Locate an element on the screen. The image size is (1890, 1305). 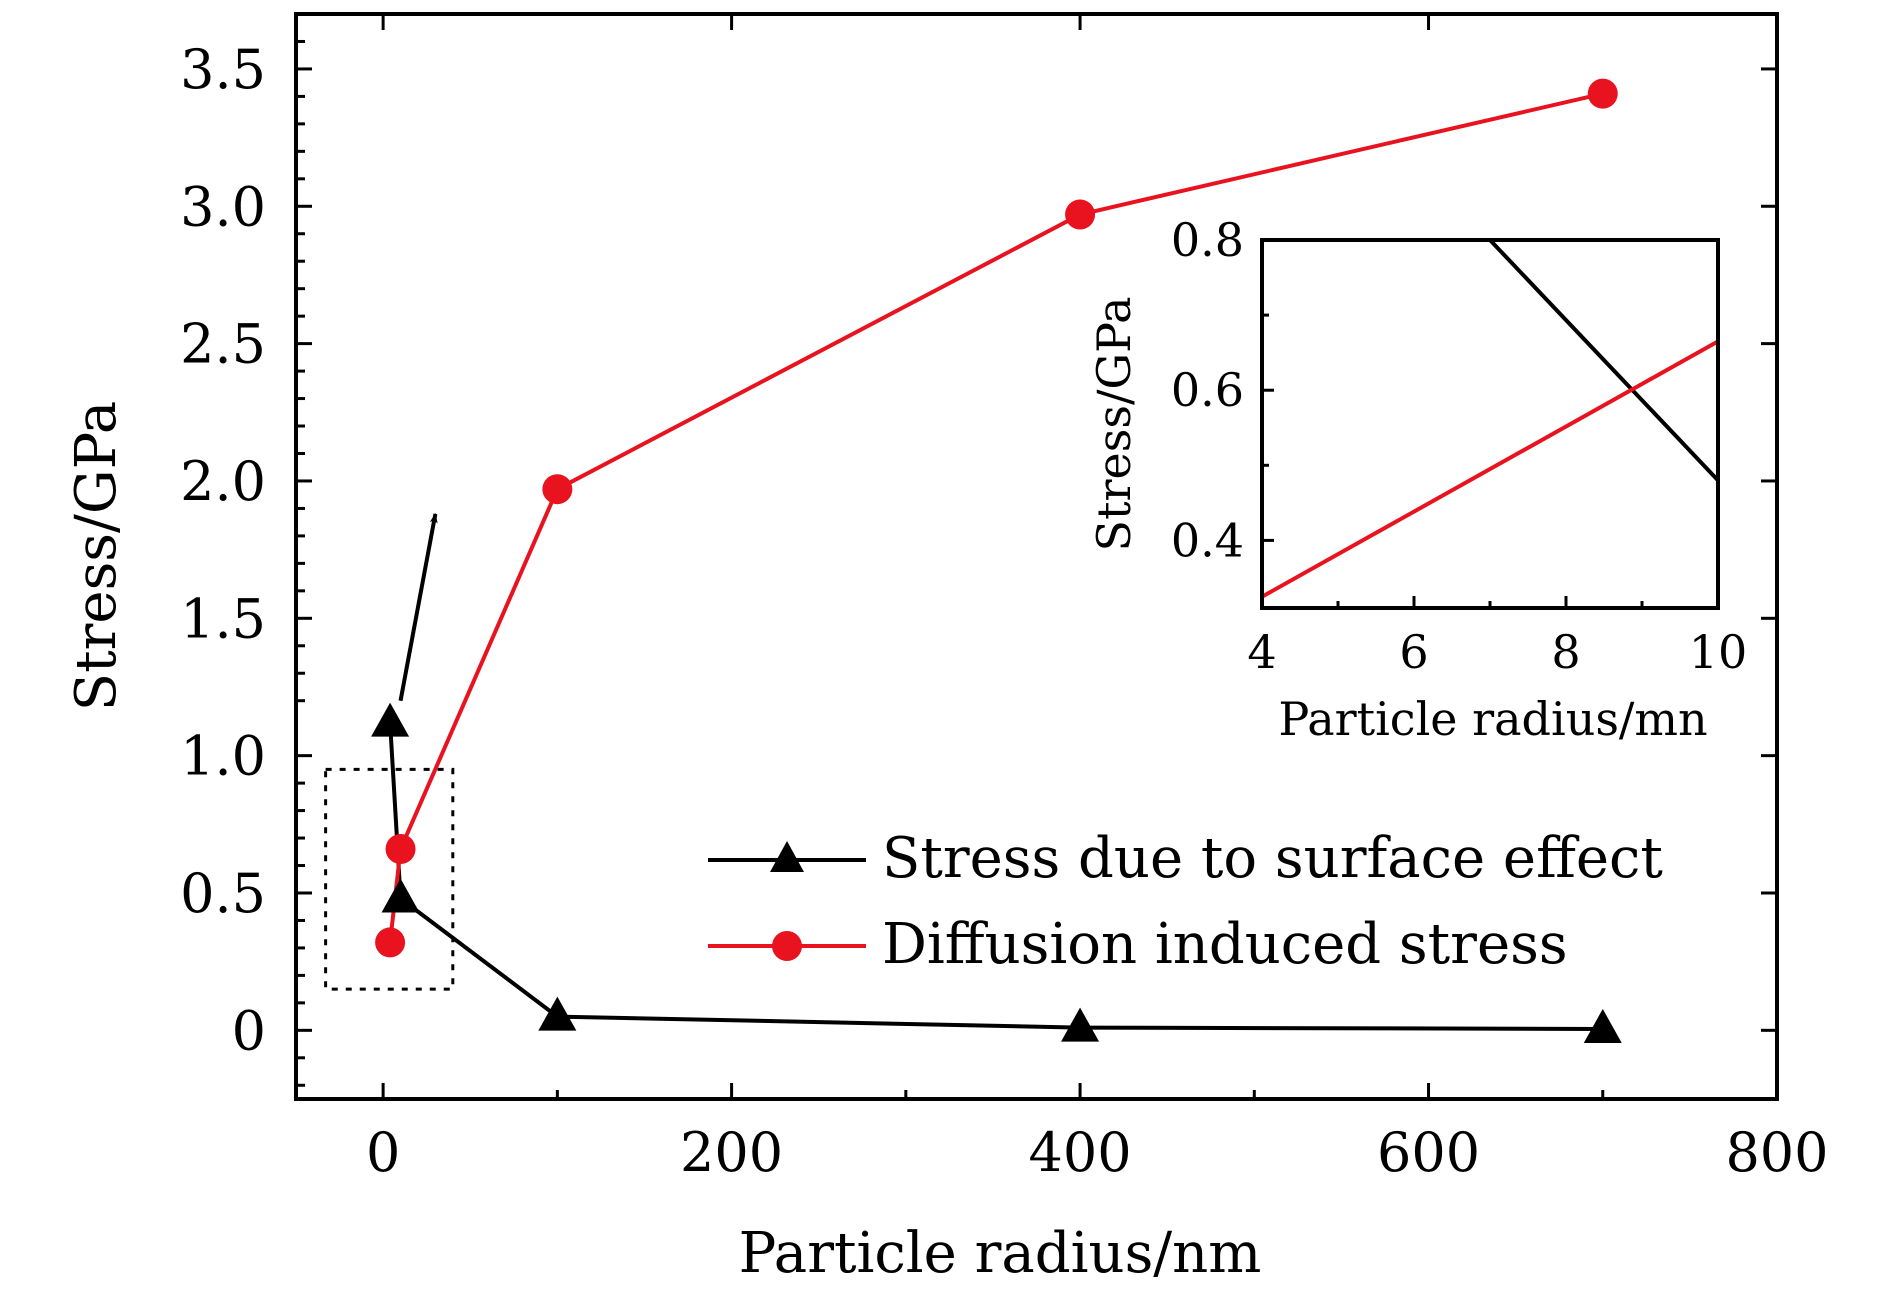
y-tick-label: 2.5 is located at coordinates (223, 344).